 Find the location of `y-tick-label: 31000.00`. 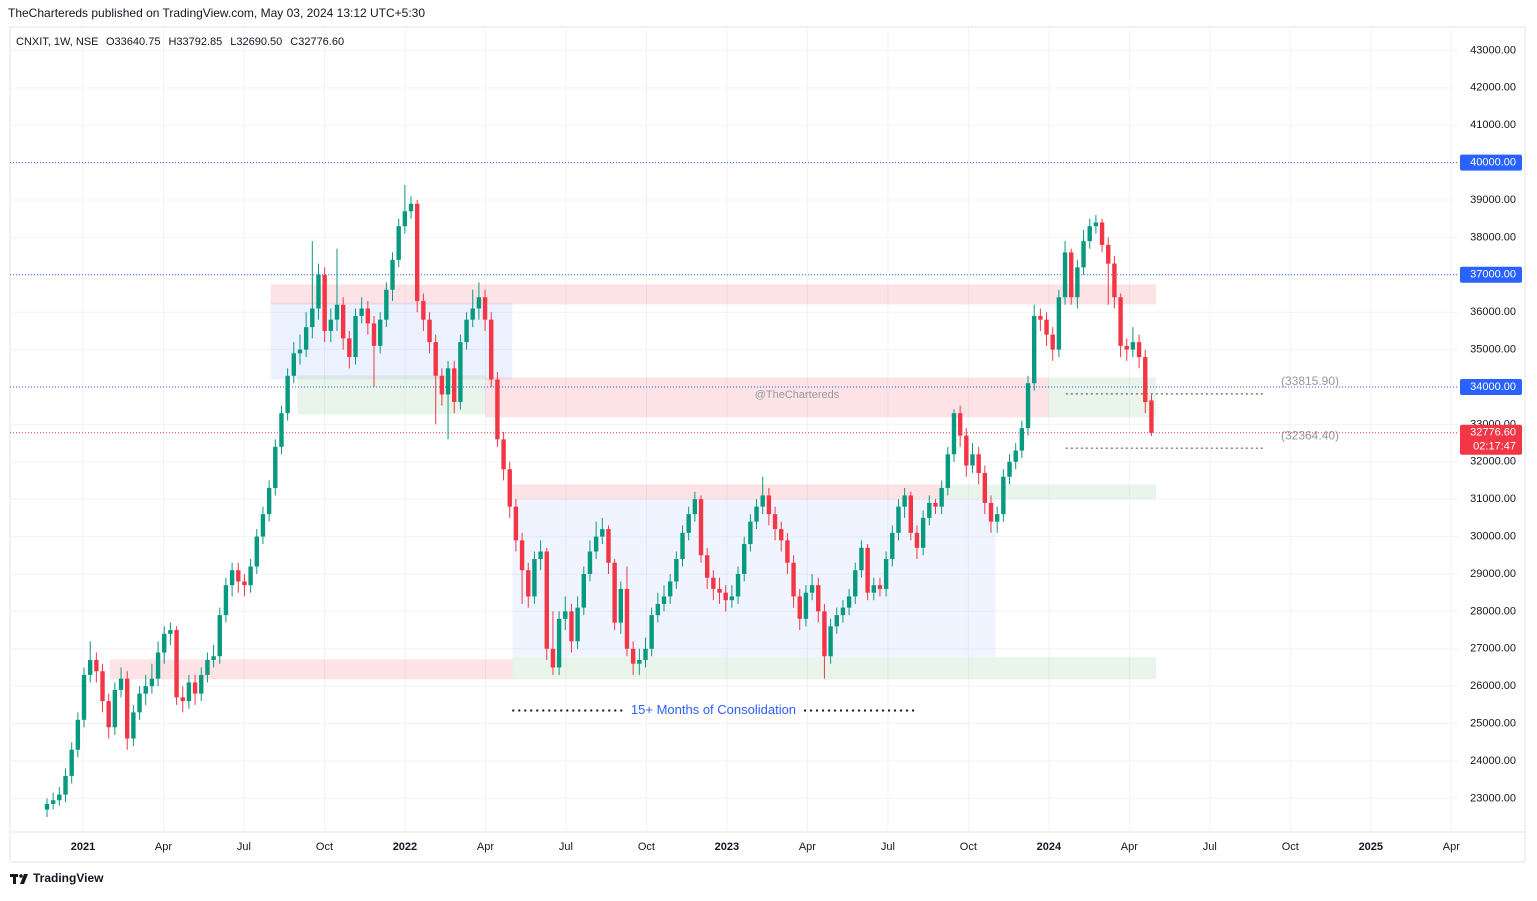

y-tick-label: 31000.00 is located at coordinates (1493, 499).